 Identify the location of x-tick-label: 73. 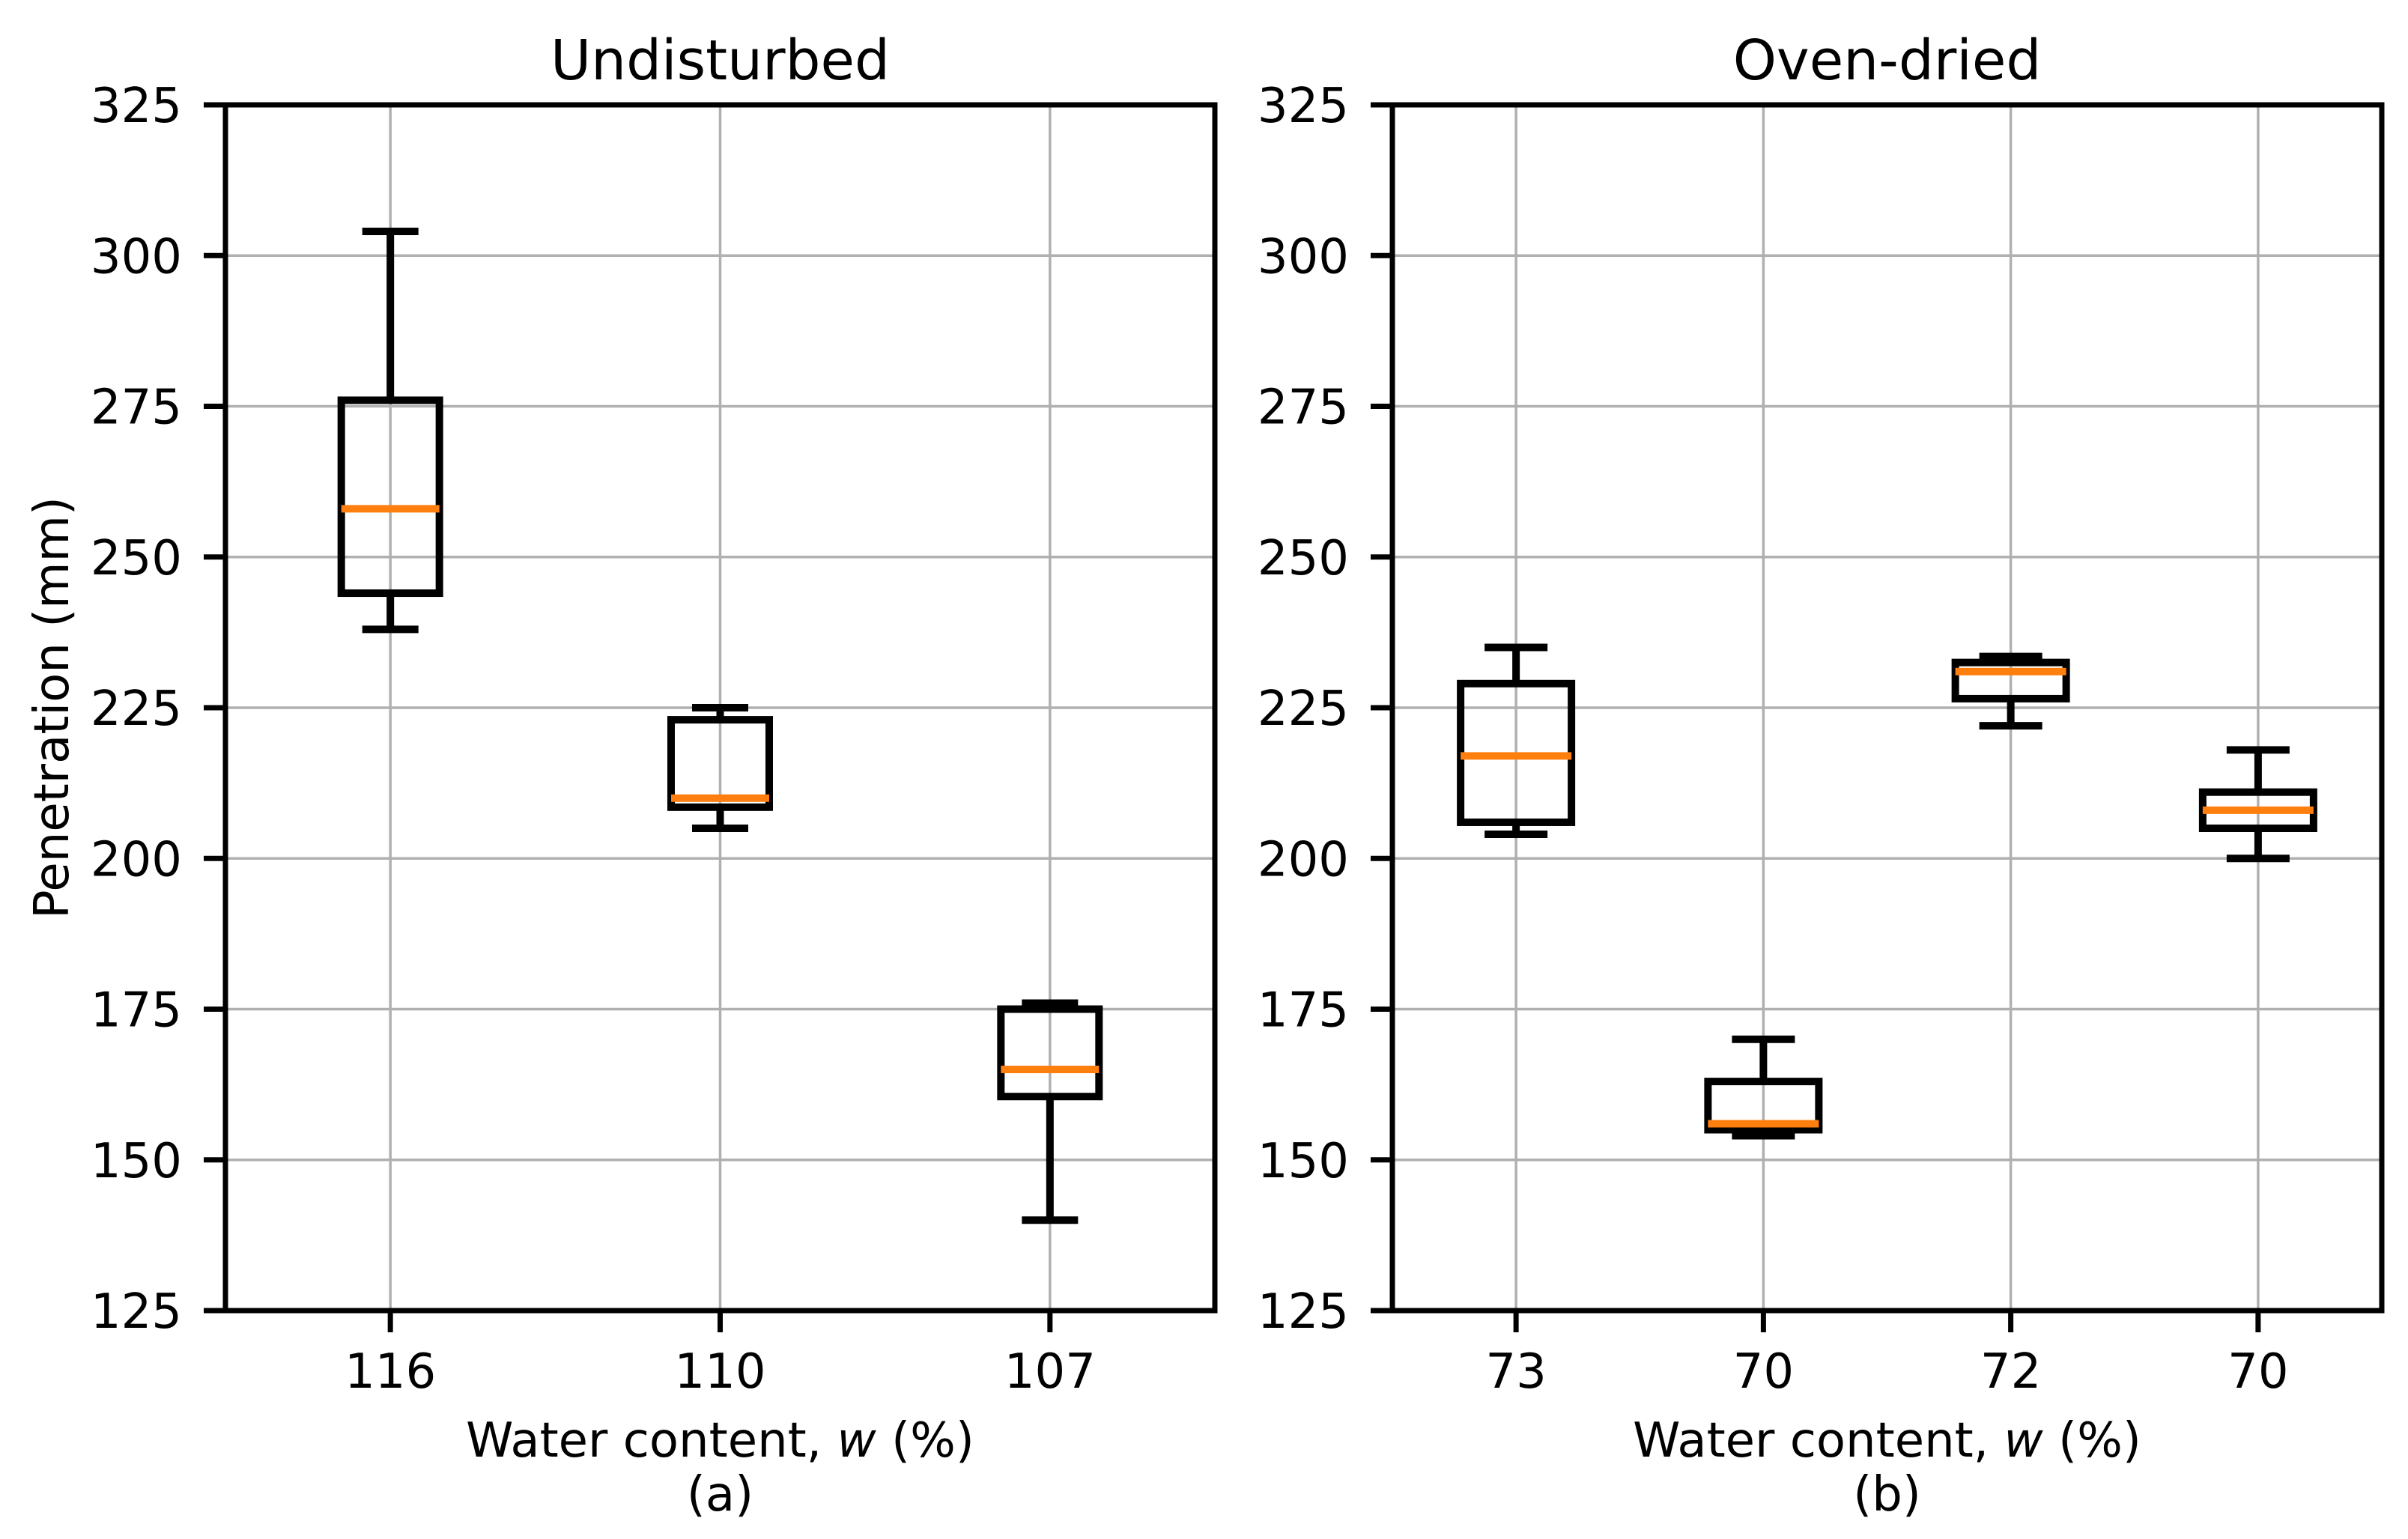
(1515, 1372).